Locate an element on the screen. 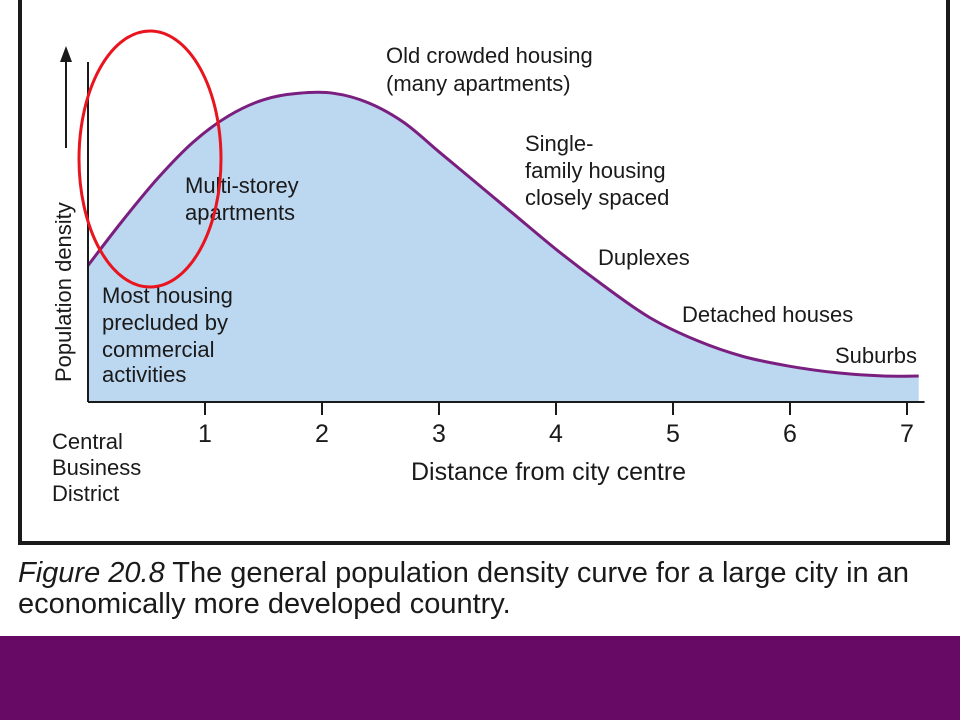 The image size is (960, 720). annotation-line: activities is located at coordinates (144, 374).